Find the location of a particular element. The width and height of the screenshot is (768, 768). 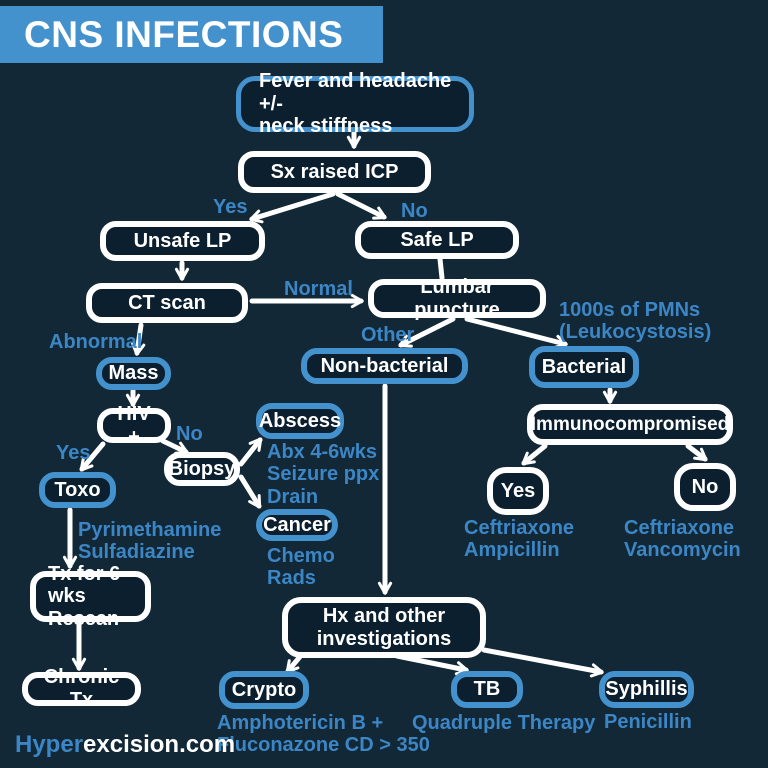

node-bacterial: Bacterial is located at coordinates (584, 367).